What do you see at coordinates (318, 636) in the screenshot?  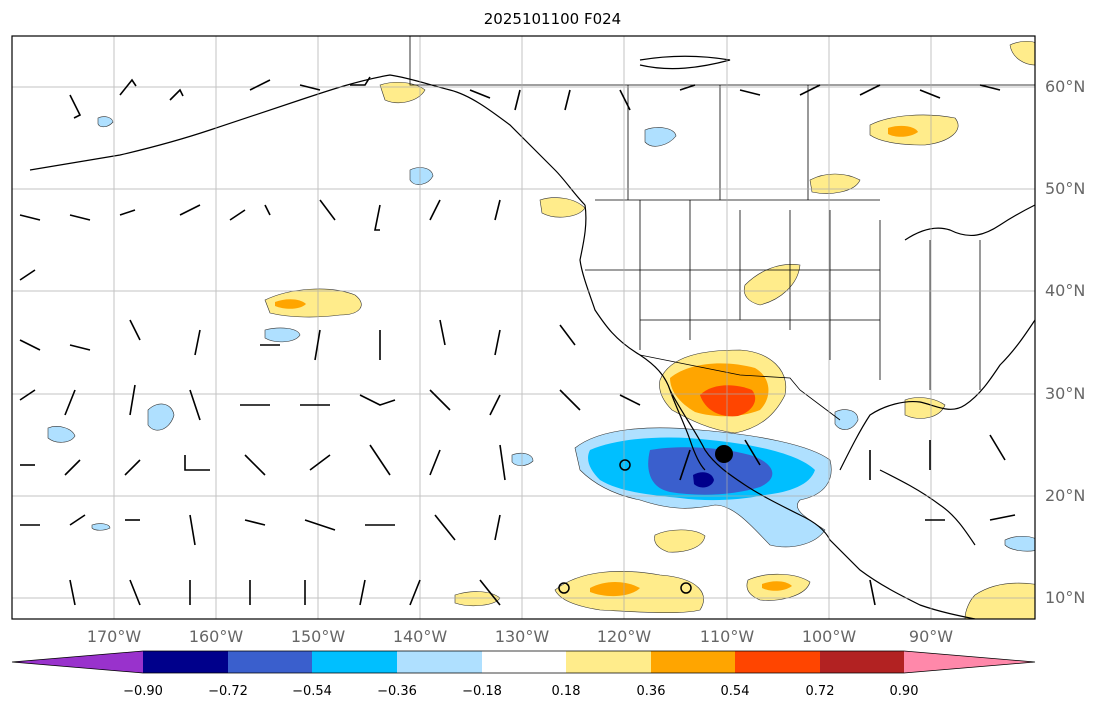 I see `lon-label-150w: 150°W` at bounding box center [318, 636].